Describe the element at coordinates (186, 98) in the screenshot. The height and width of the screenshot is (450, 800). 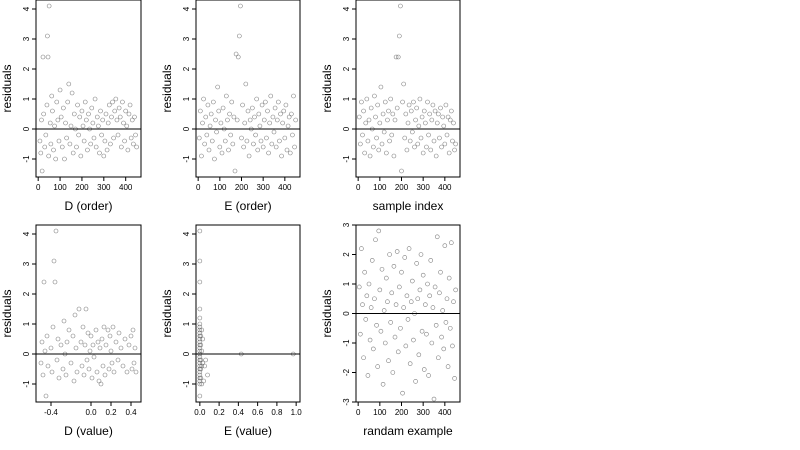
I see `y-tick-label: 1` at that location.